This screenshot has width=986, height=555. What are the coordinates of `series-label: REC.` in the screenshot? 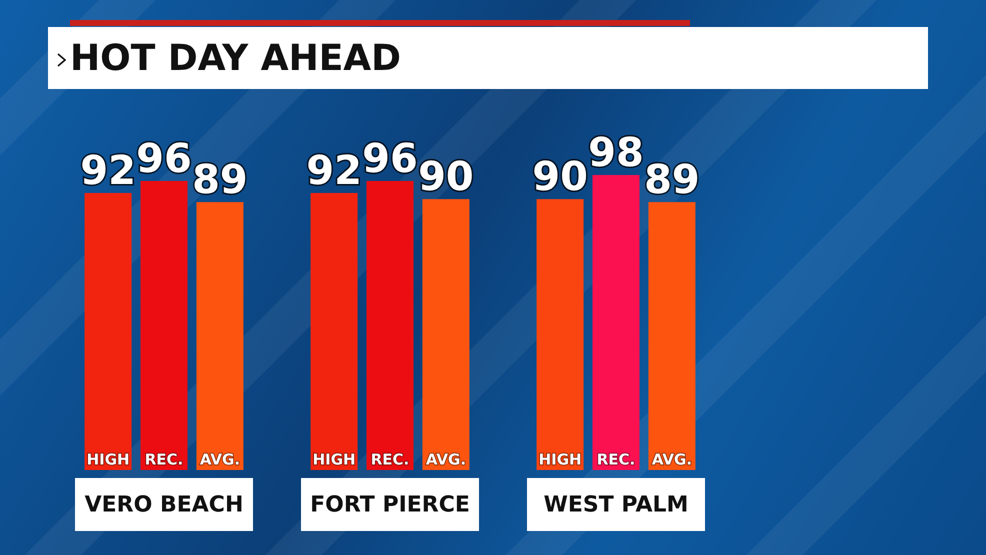 It's located at (164, 459).